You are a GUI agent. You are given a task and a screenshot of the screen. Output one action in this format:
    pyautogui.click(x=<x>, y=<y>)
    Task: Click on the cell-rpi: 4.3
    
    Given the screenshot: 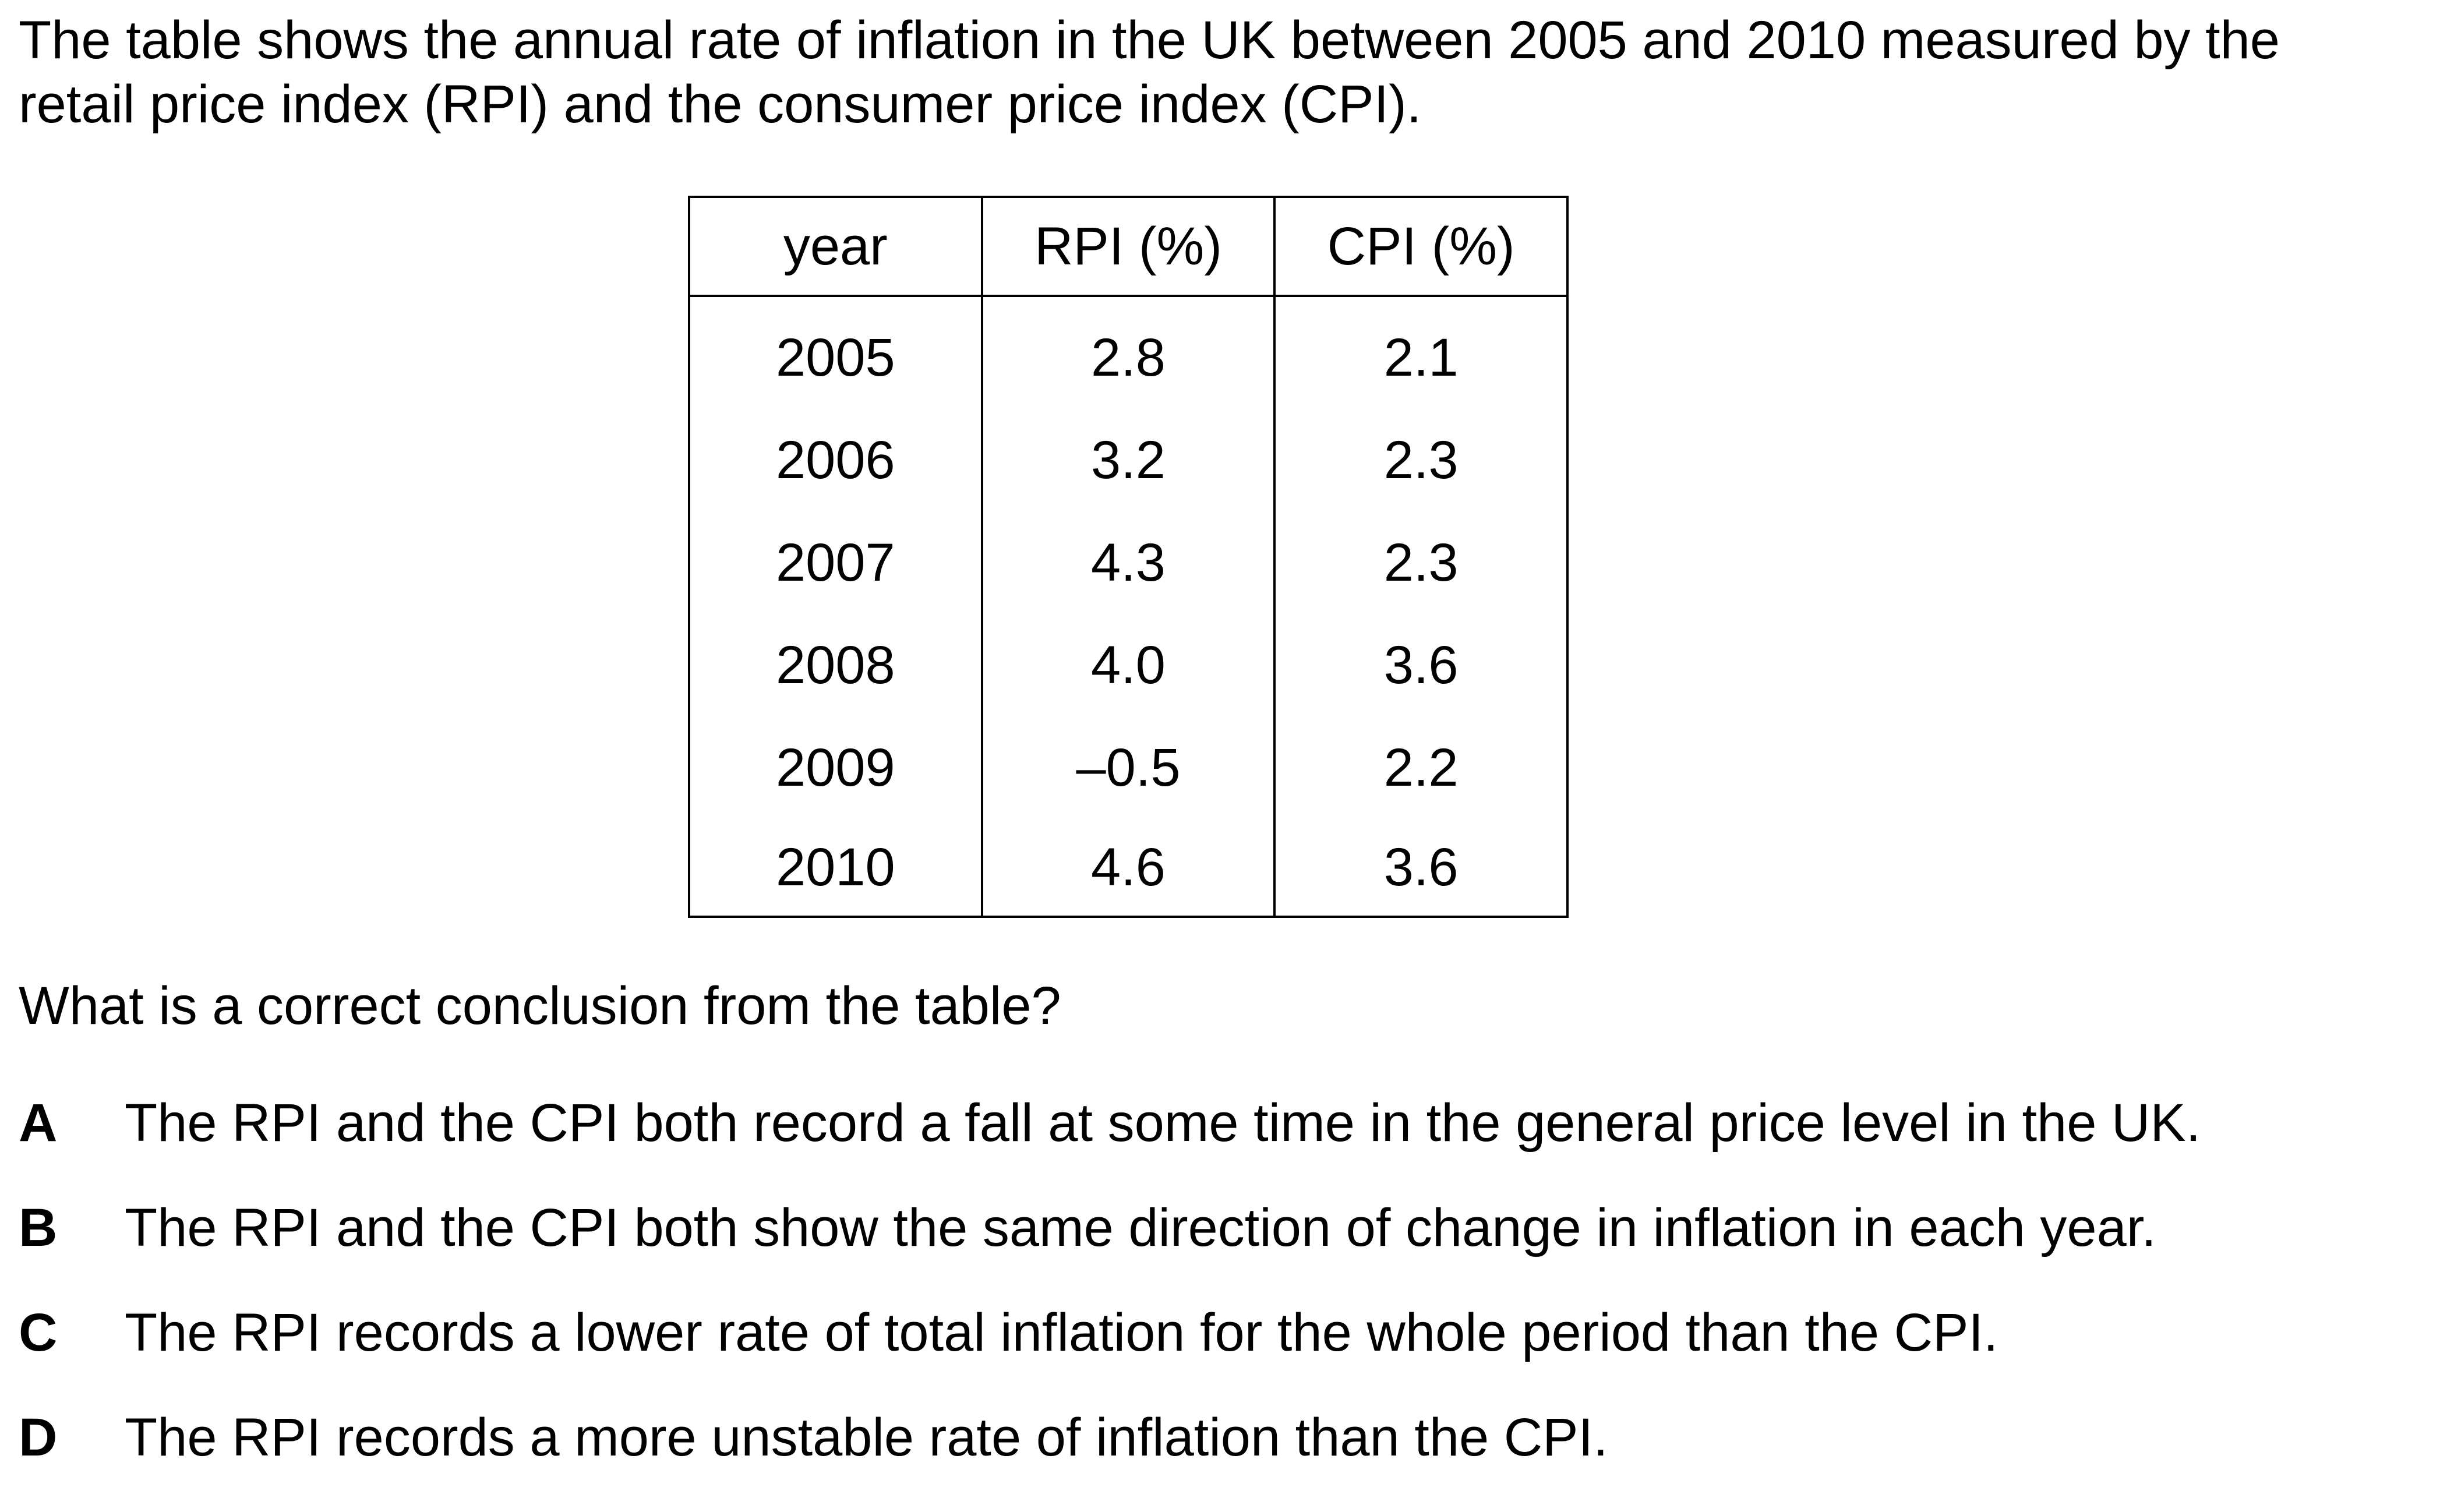 What is the action you would take?
    pyautogui.click(x=1128, y=562)
    